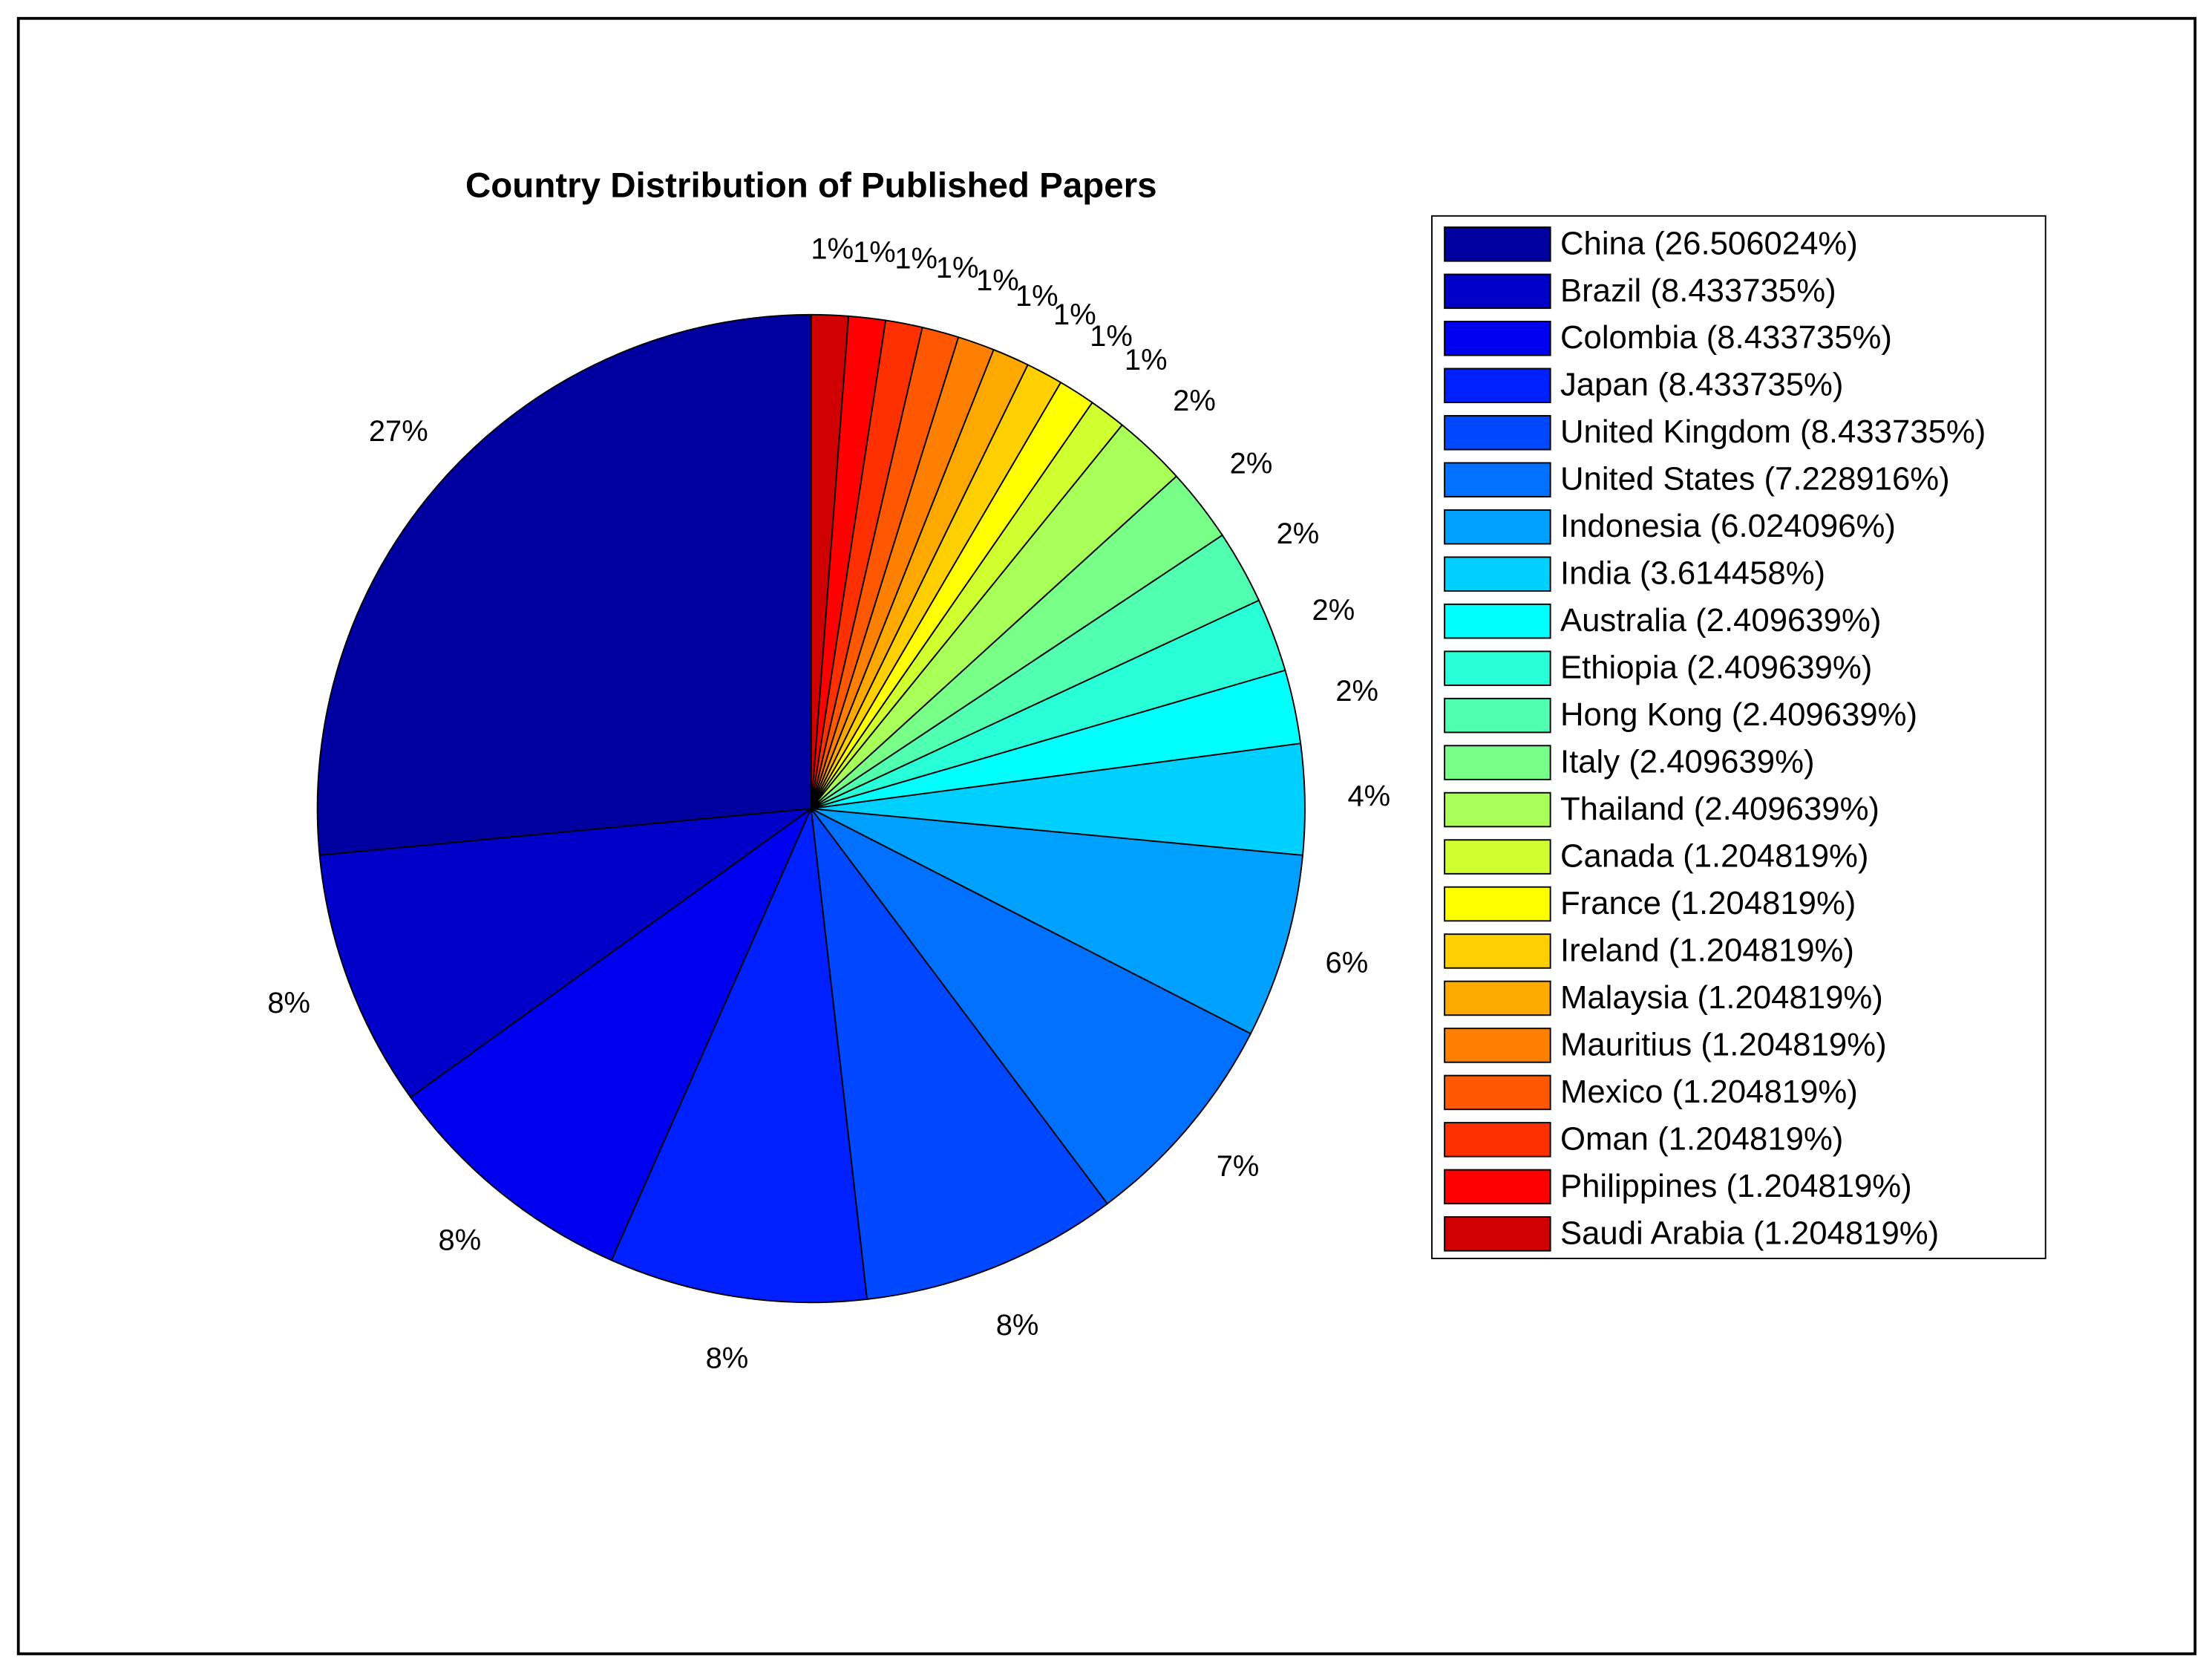 This screenshot has height=1675, width=2212. I want to click on legend-label: Australia (2.409639%), so click(1720, 620).